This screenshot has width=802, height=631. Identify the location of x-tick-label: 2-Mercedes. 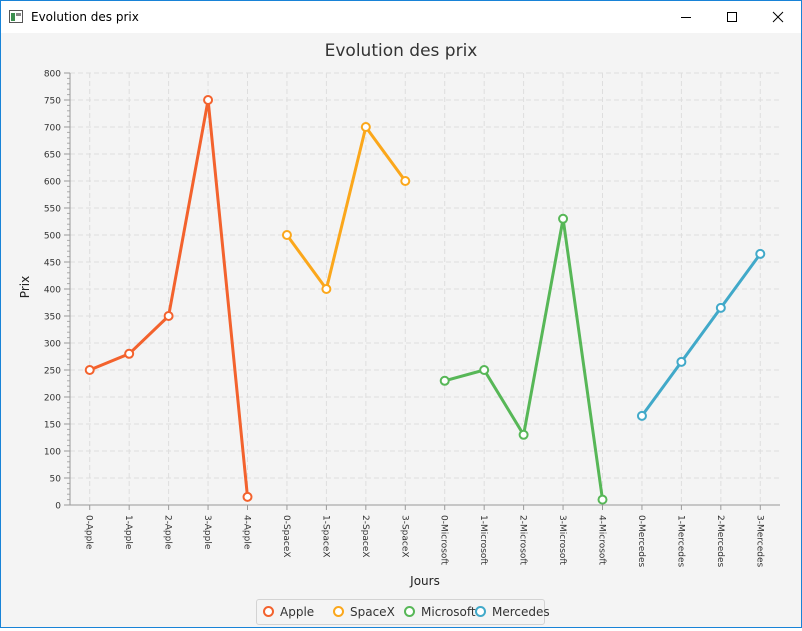
(720, 541).